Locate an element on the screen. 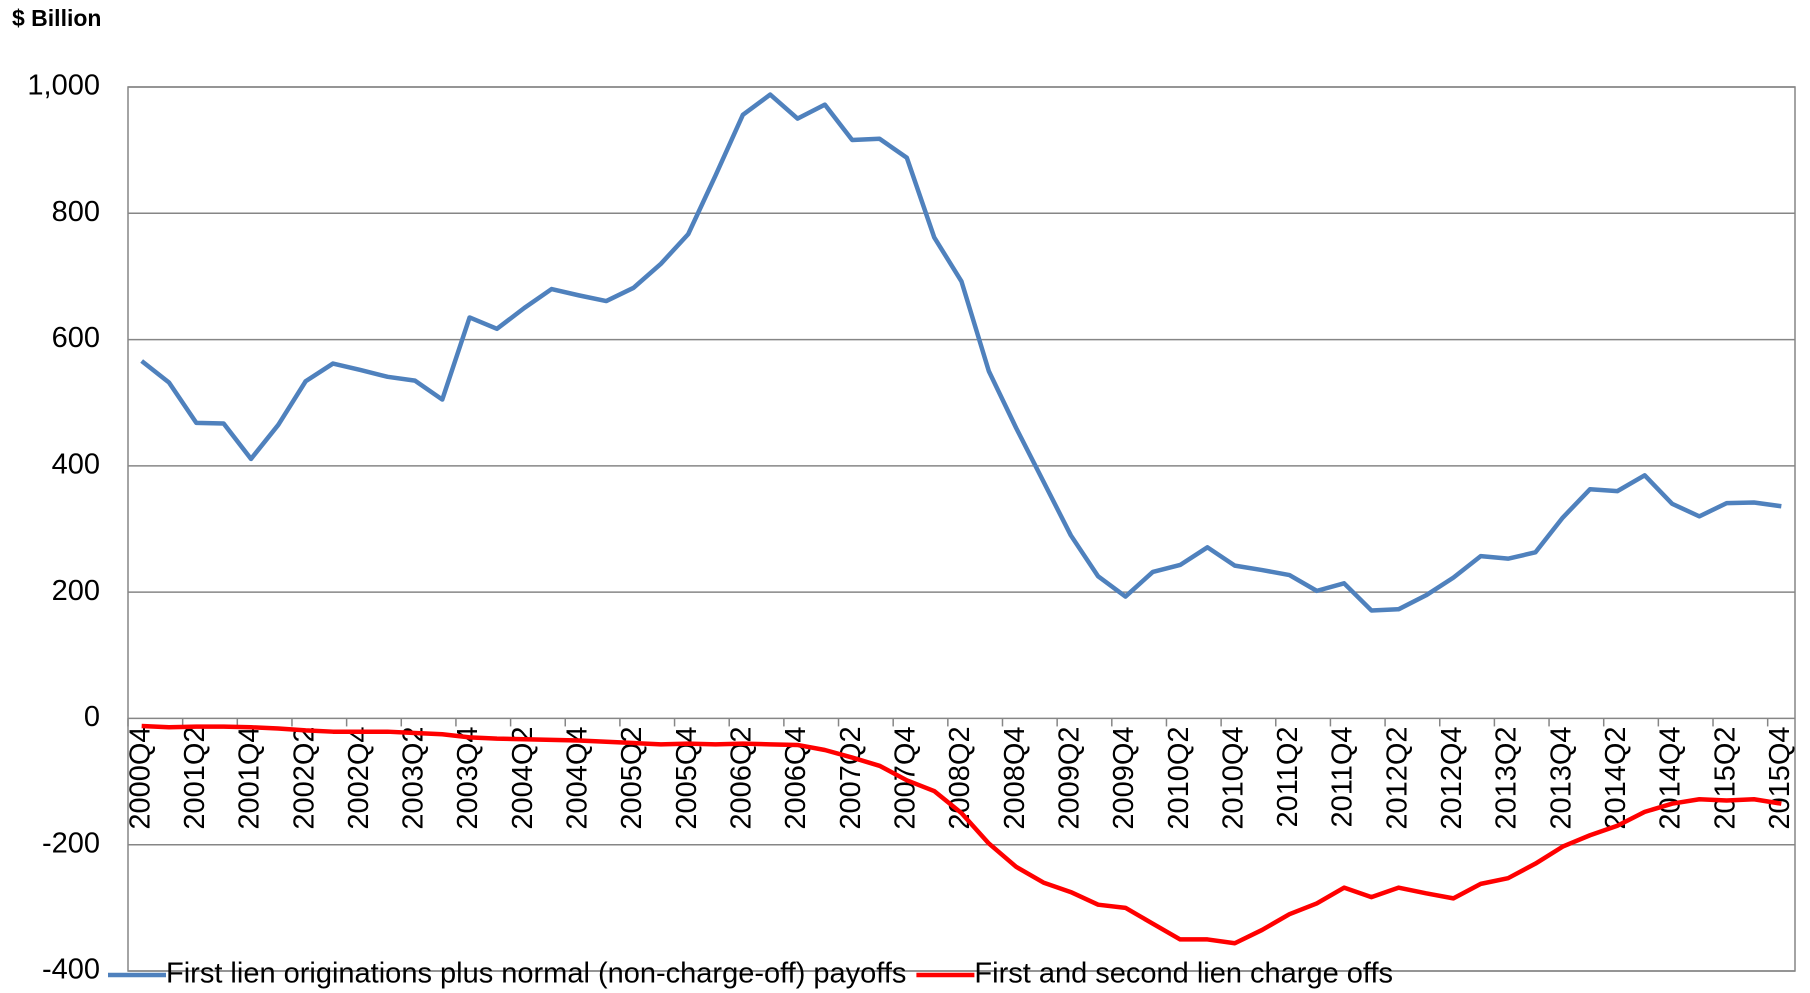  x-tick-label: 2007Q2 is located at coordinates (851, 777).